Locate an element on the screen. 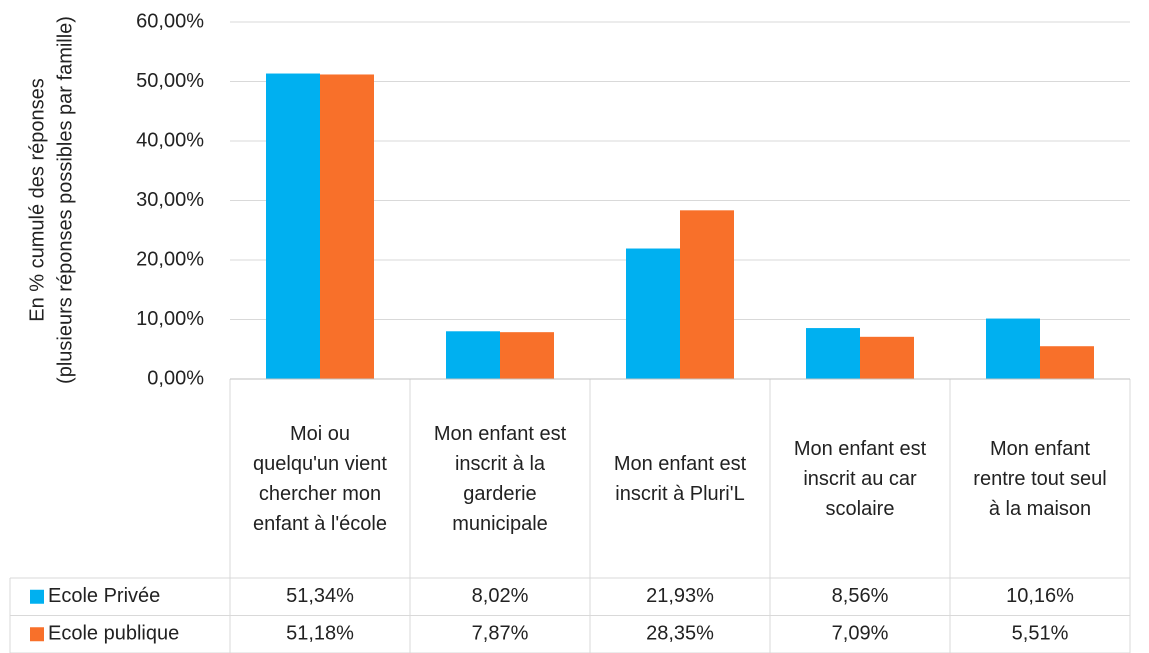 This screenshot has width=1149, height=653. table-value: 8,56% is located at coordinates (860, 596).